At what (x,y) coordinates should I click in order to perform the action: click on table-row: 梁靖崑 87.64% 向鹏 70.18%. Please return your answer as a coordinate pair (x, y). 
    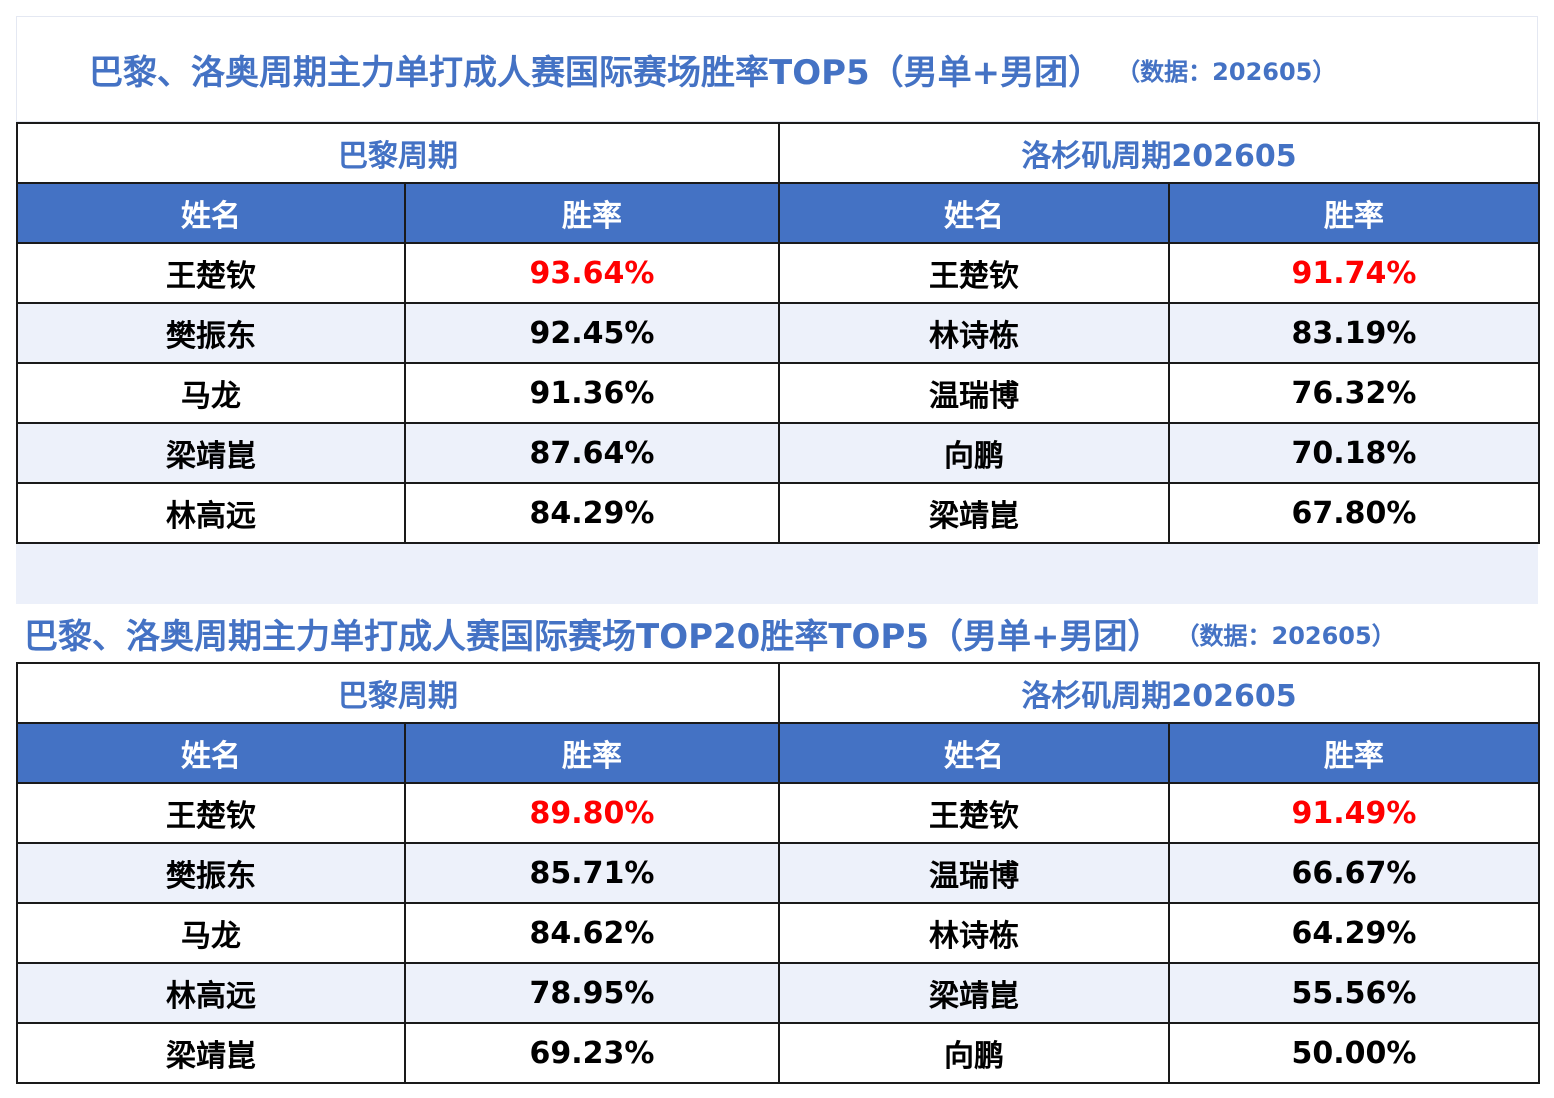
    Looking at the image, I should click on (778, 453).